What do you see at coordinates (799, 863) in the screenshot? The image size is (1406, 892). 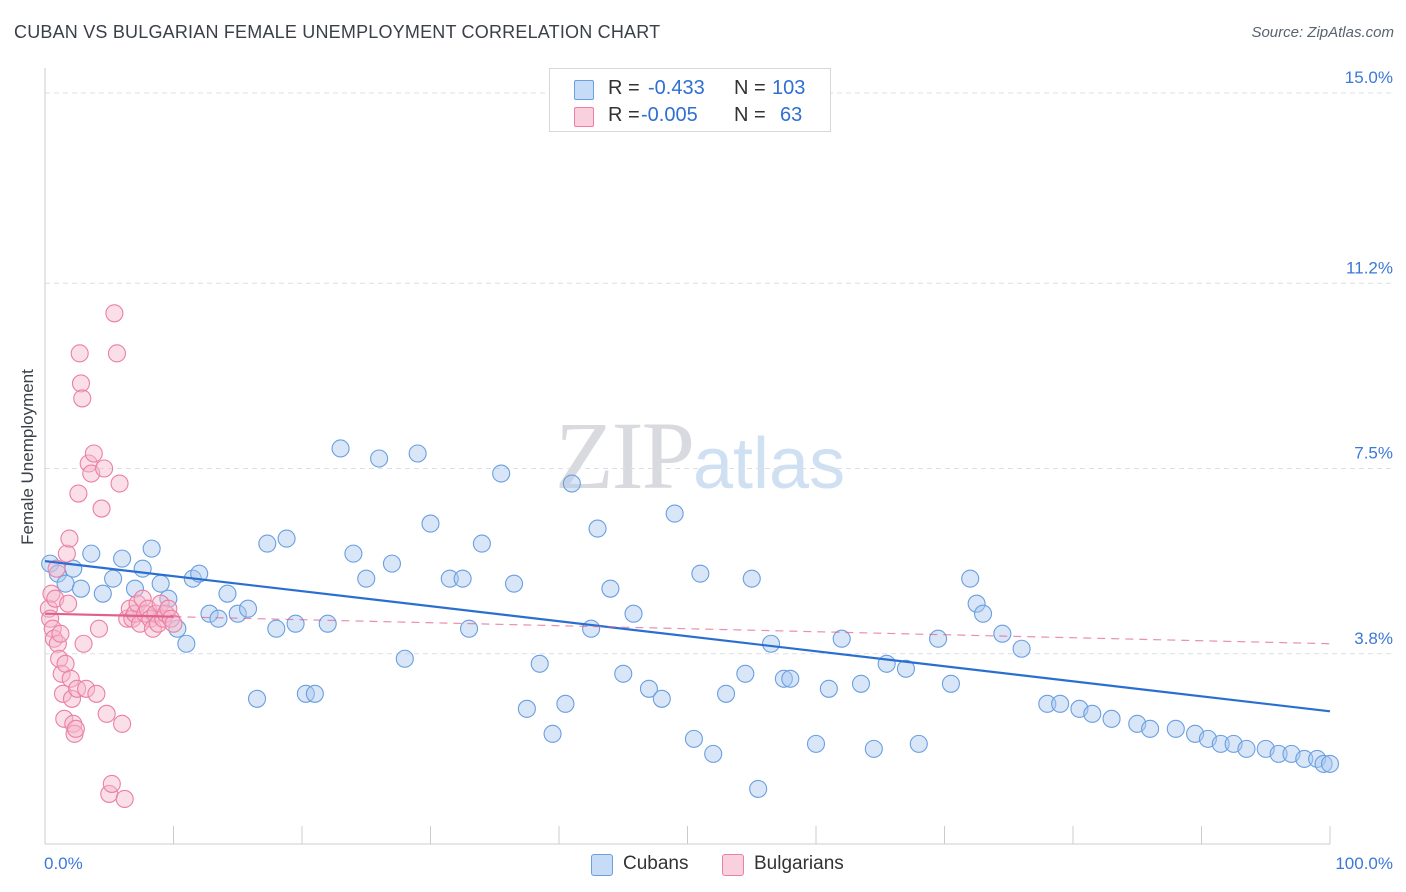 I see `bottom-legend-label-bulgarians: Bulgarians` at bounding box center [799, 863].